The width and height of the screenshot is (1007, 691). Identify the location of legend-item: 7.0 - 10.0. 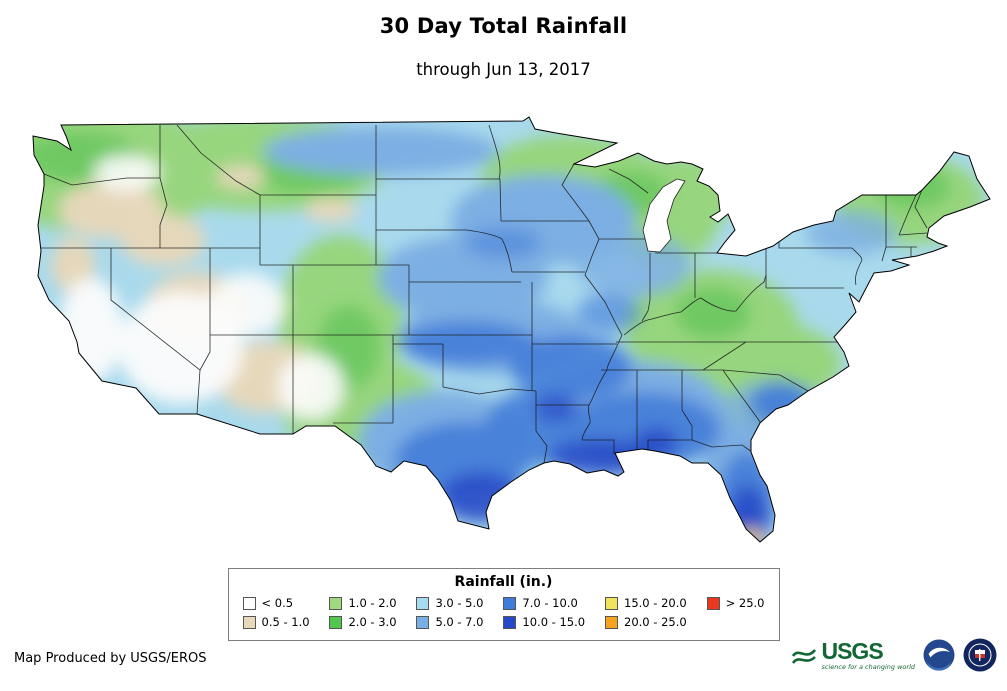
(544, 603).